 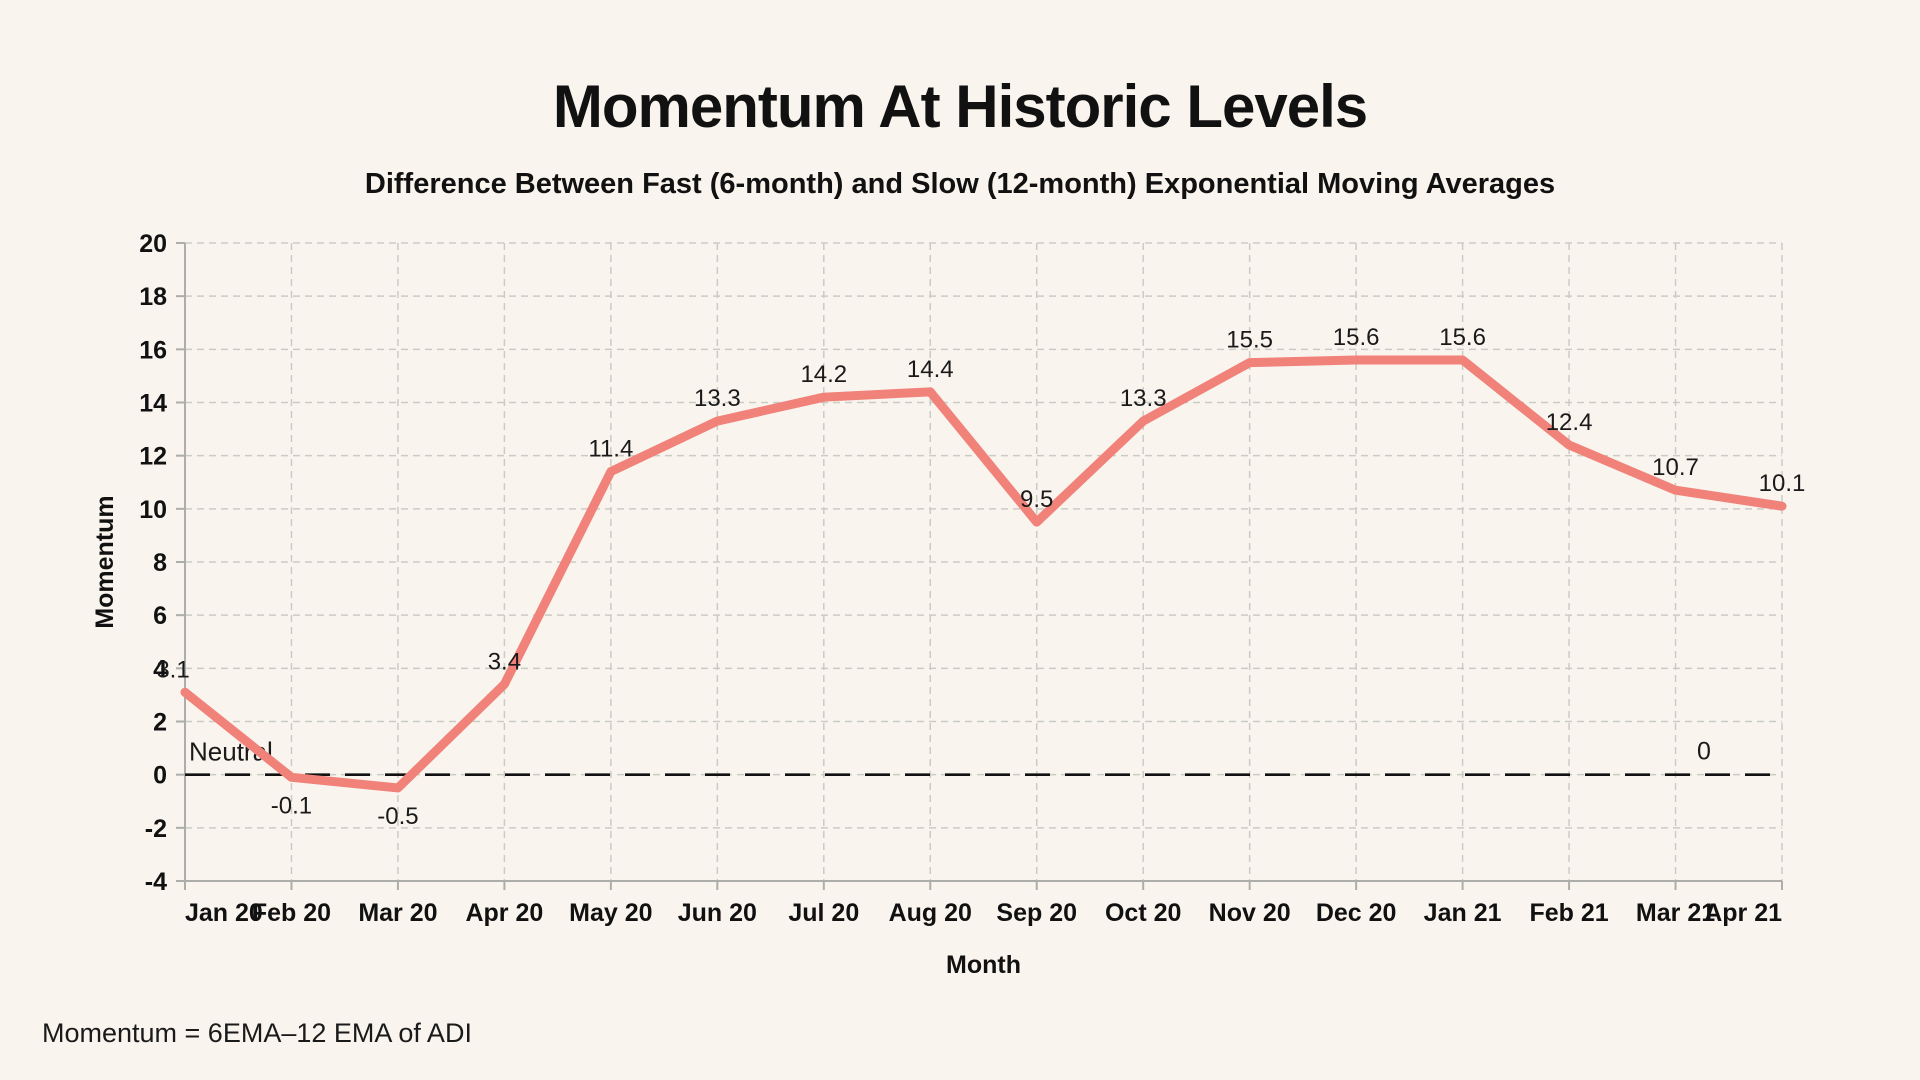 I want to click on y-tick-label: 18, so click(x=153, y=297).